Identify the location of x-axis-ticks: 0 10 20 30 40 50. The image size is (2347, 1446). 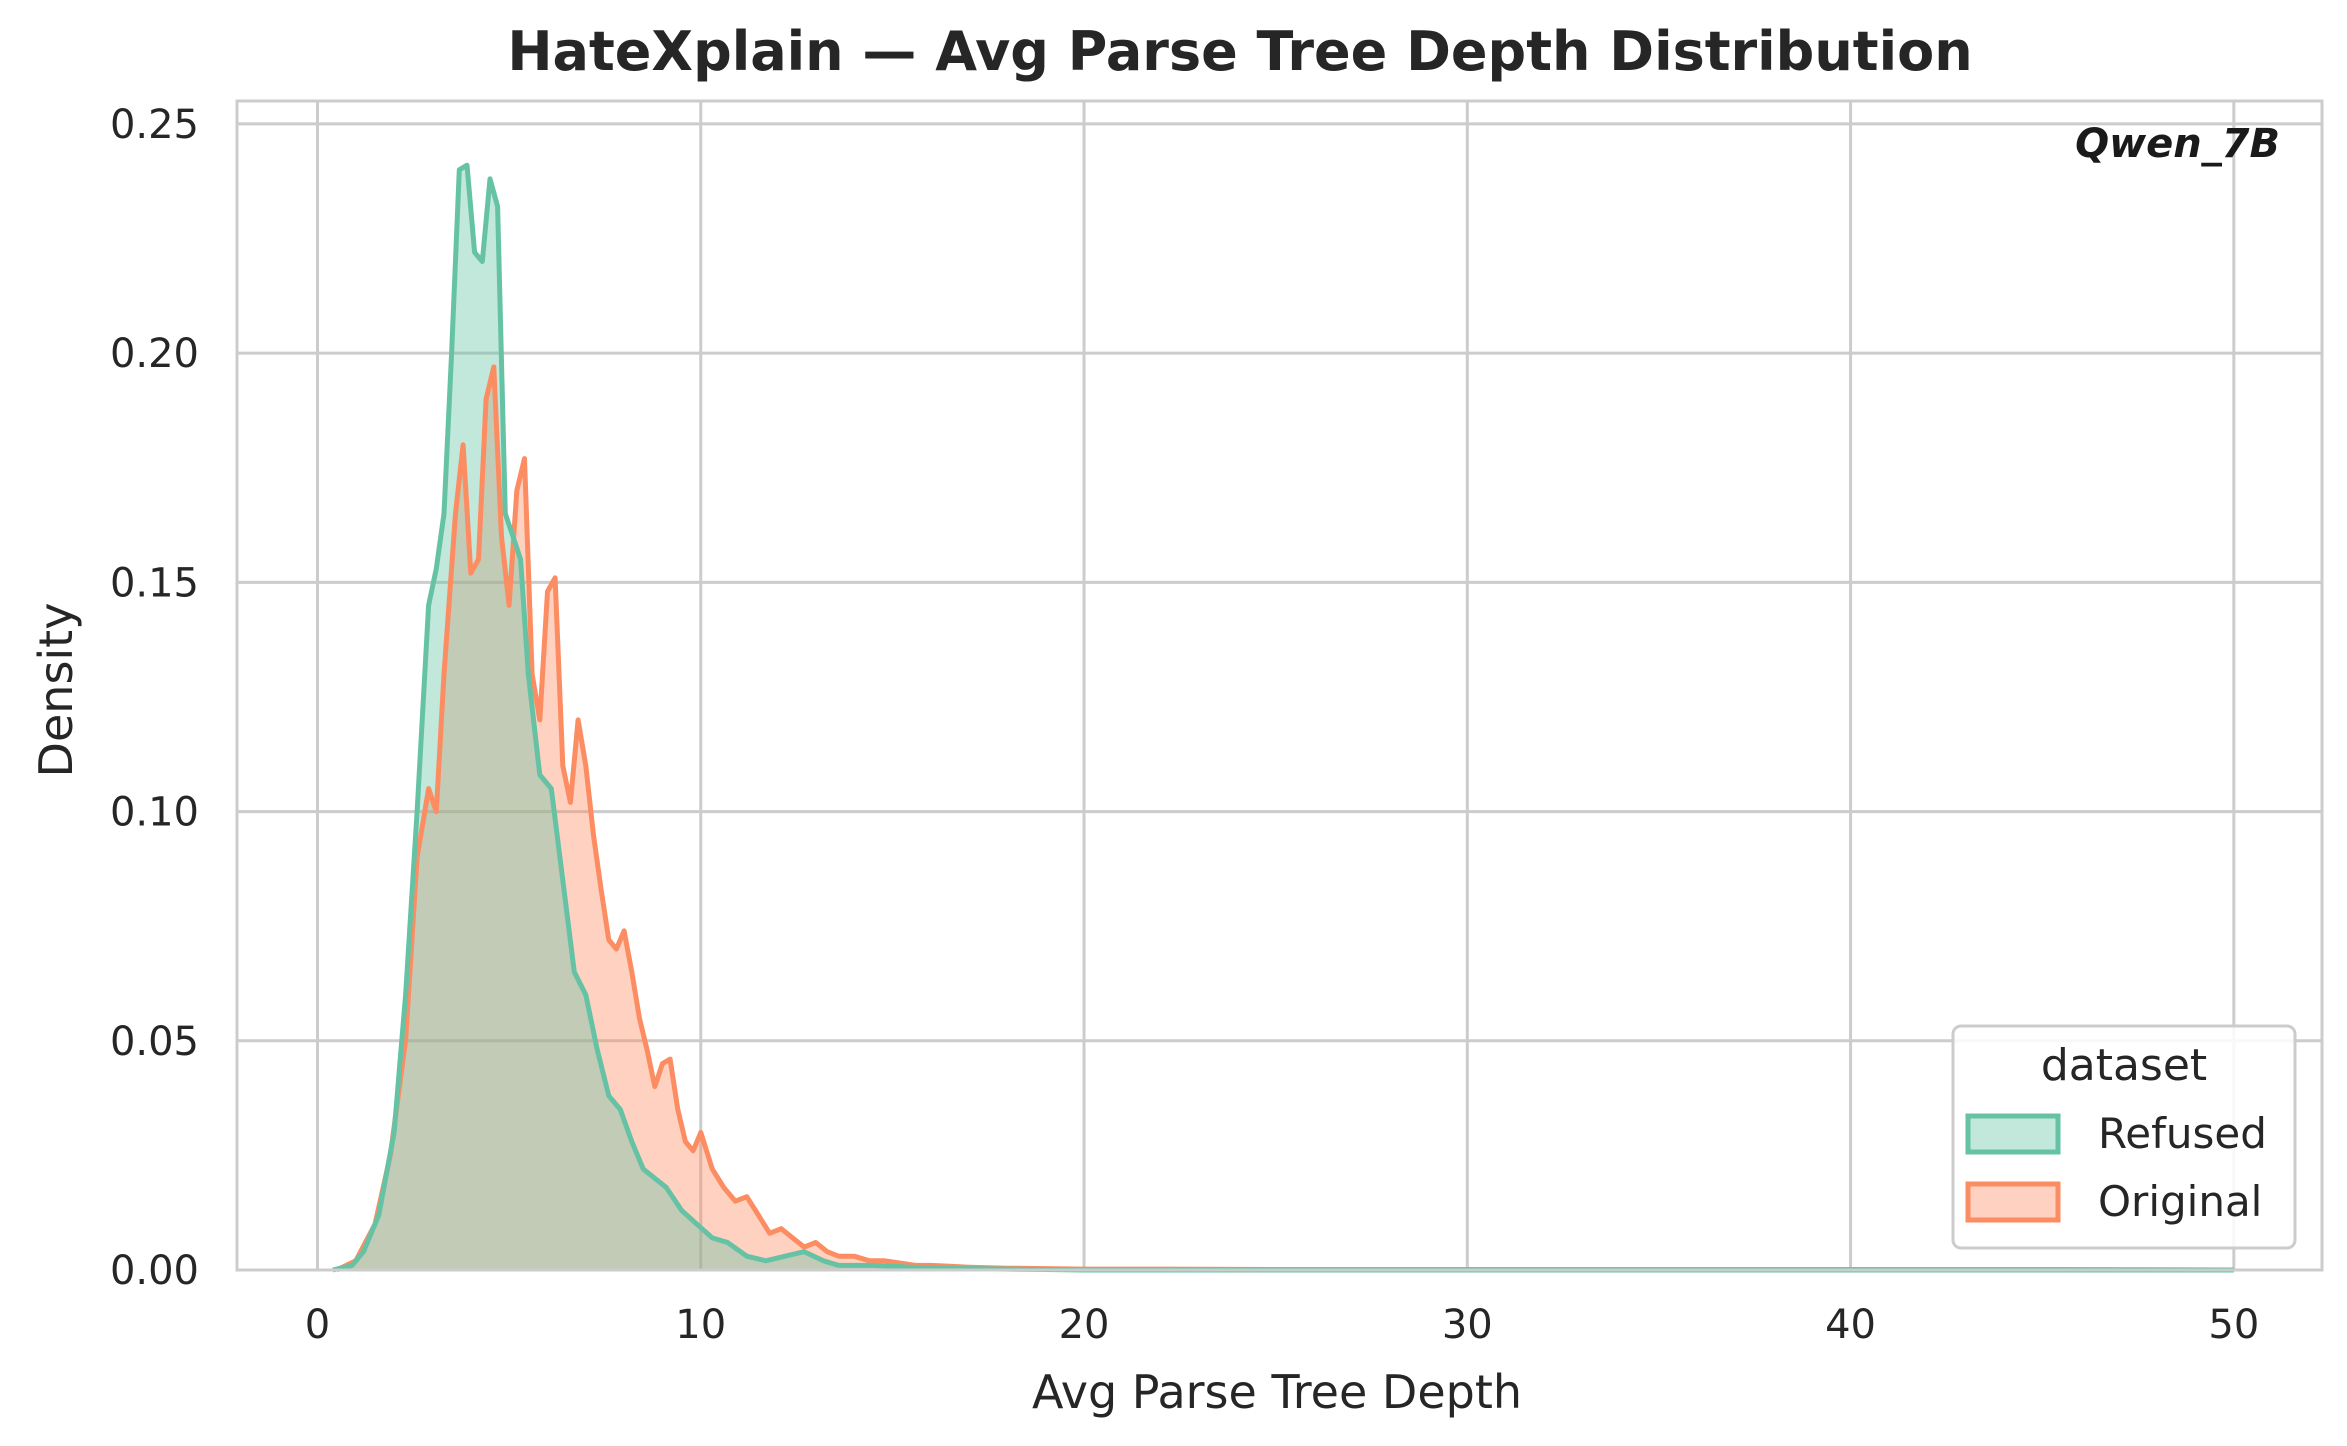
(1282, 1325).